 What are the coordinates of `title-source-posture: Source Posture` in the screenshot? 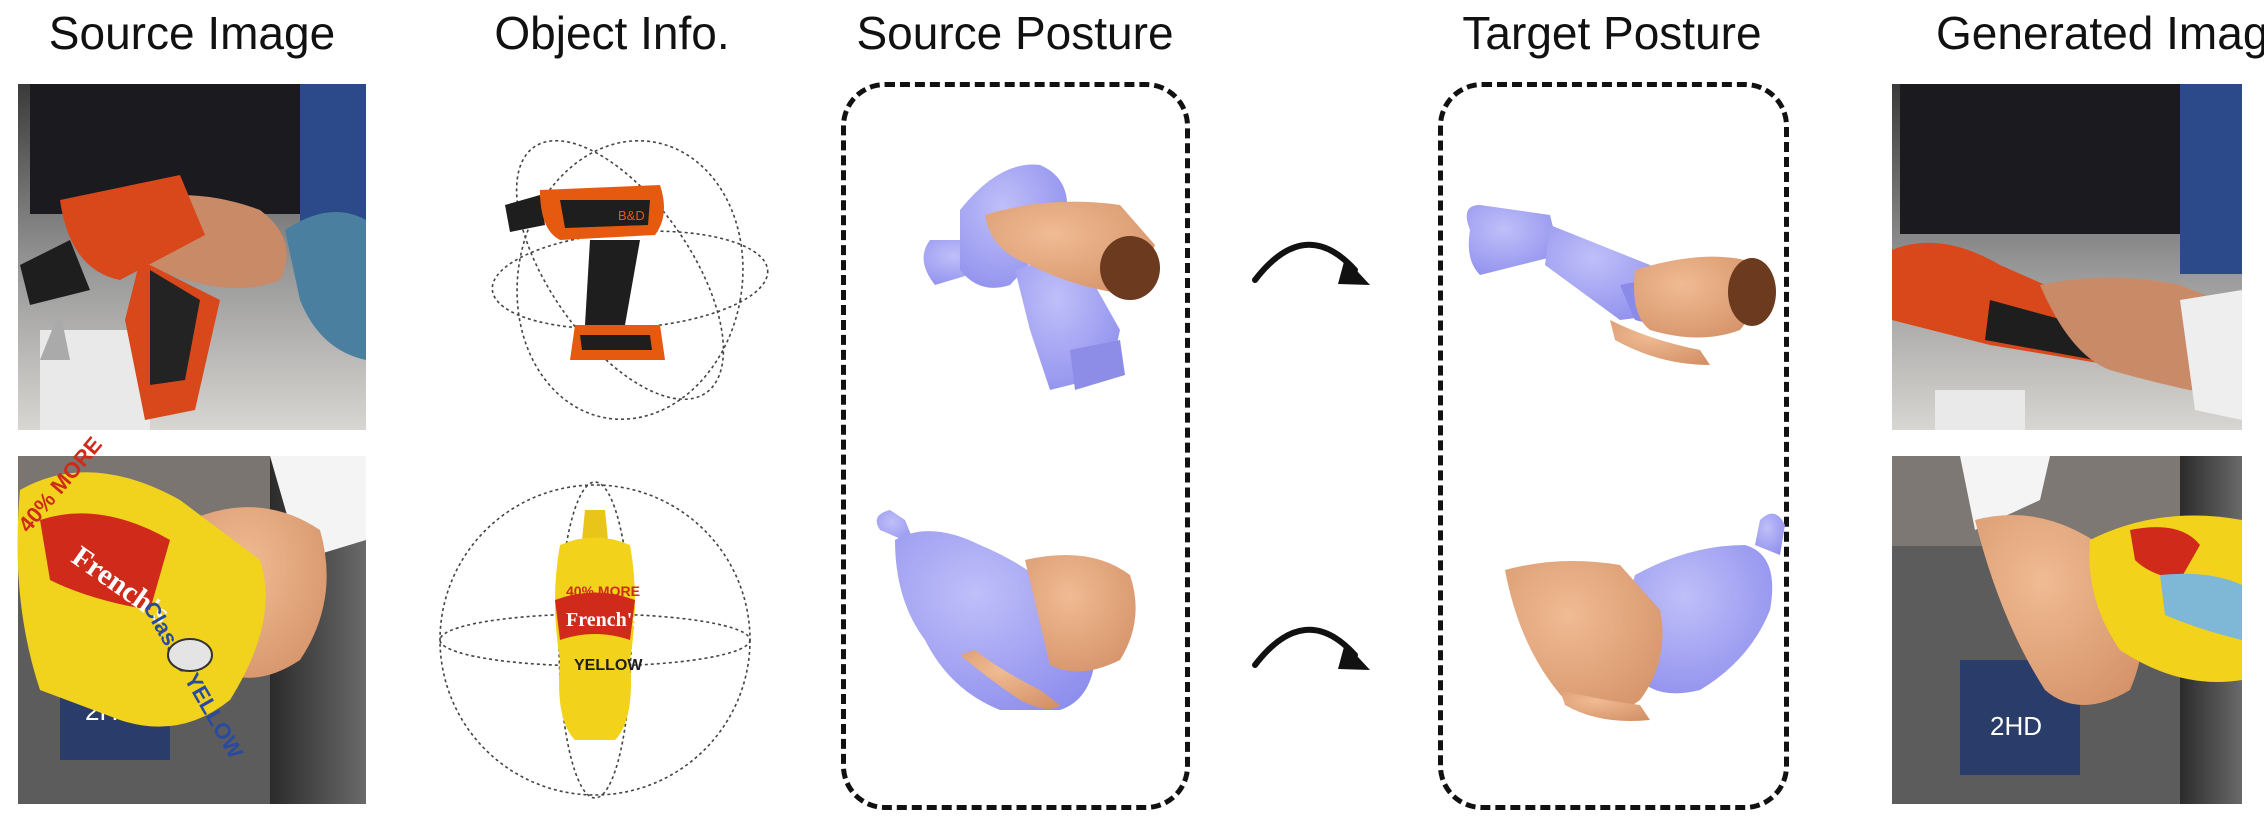 It's located at (1015, 33).